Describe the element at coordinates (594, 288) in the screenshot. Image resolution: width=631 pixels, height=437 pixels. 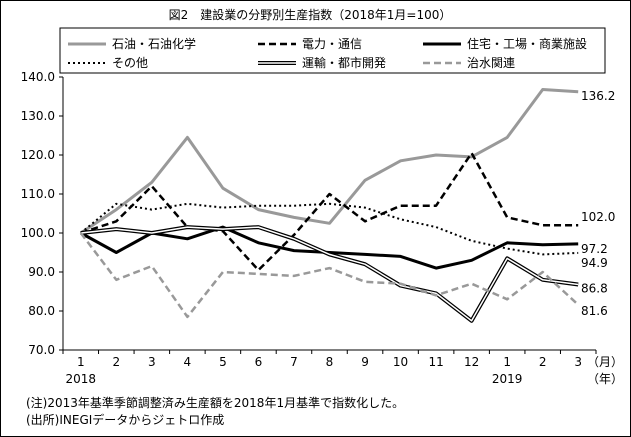
I see `end-label: 86.8` at that location.